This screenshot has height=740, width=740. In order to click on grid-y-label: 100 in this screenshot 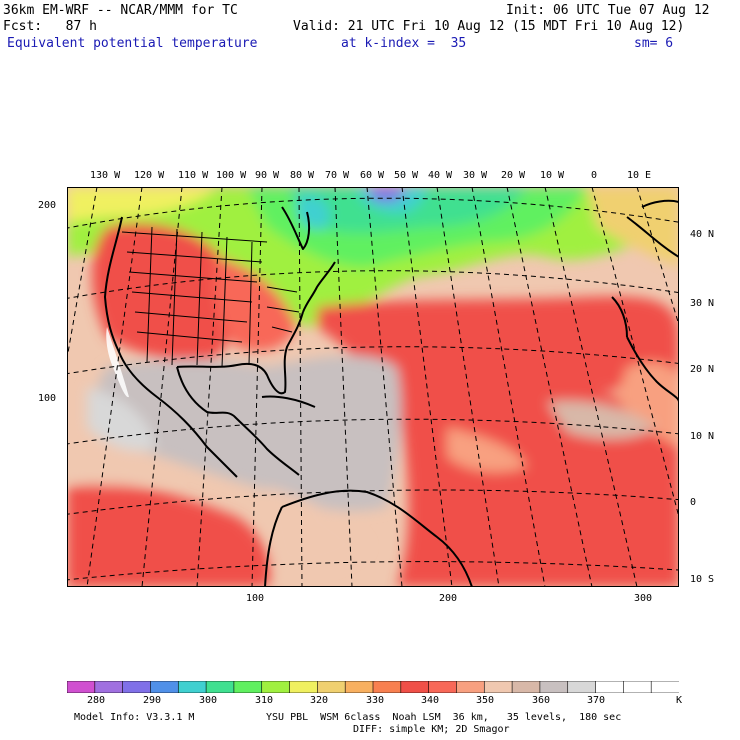, I will do `click(47, 398)`.